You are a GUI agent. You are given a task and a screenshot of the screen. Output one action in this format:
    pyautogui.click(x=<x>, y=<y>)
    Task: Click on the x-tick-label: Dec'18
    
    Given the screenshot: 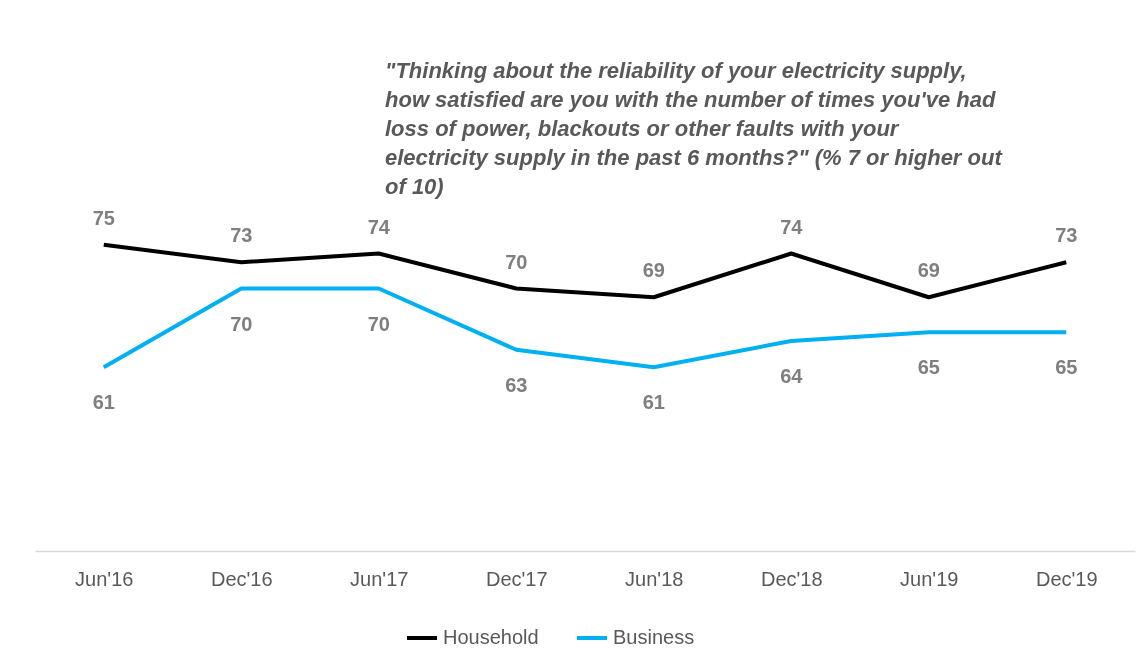 What is the action you would take?
    pyautogui.click(x=791, y=578)
    